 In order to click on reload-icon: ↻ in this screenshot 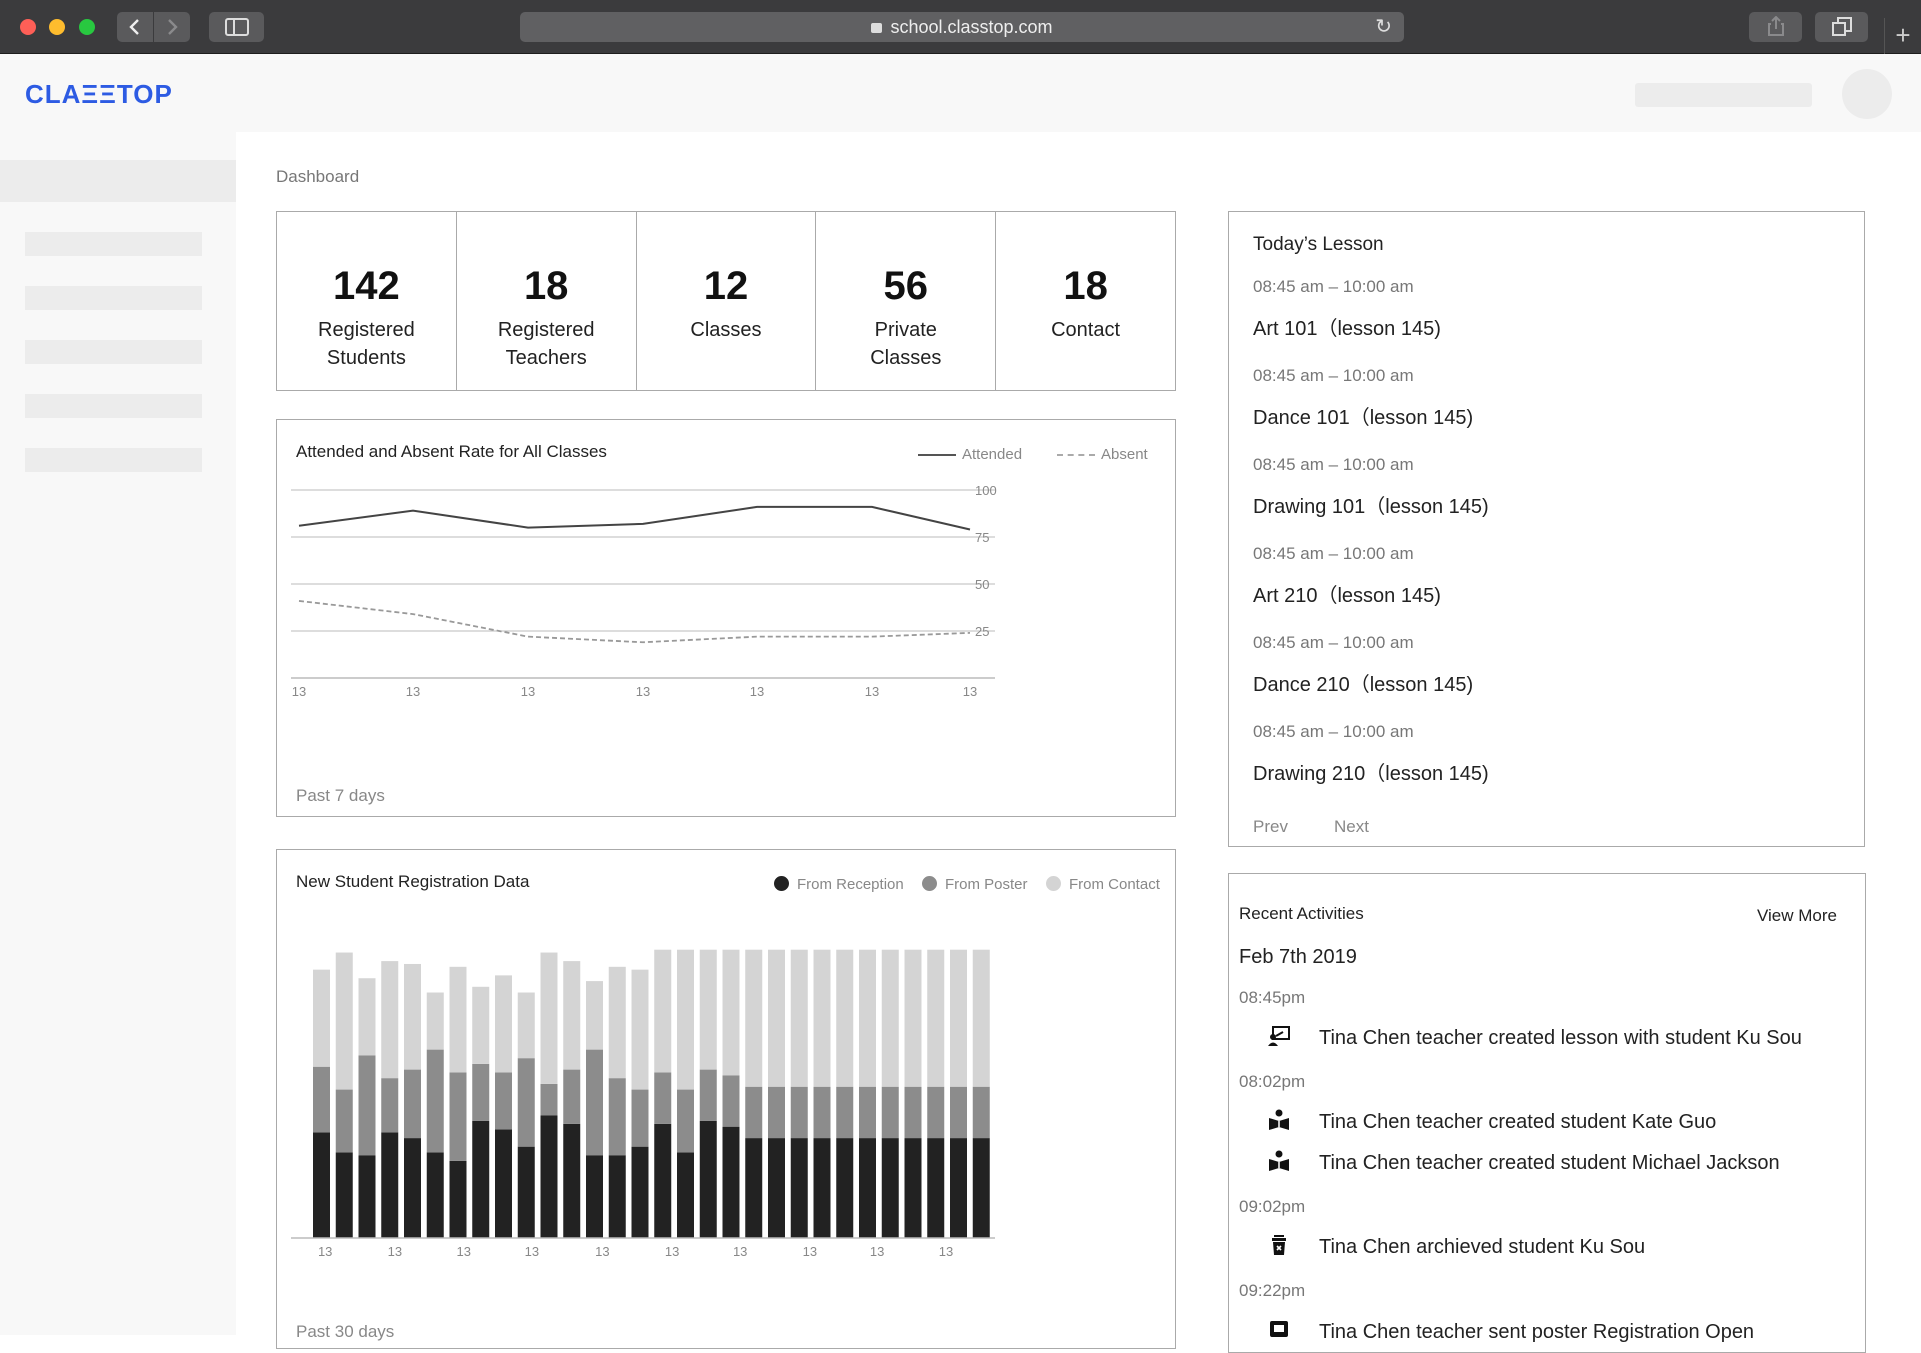, I will do `click(1383, 27)`.